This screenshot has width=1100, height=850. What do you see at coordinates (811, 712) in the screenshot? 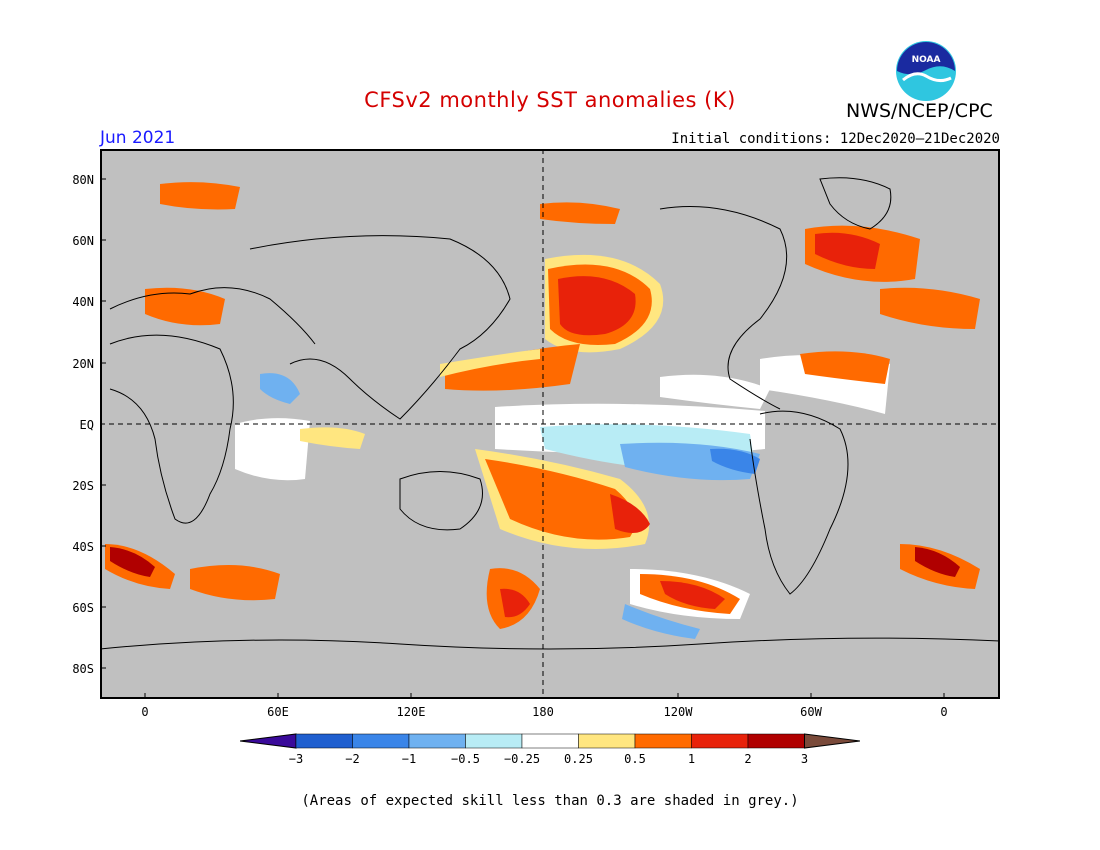
I see `lon-label: 60W` at bounding box center [811, 712].